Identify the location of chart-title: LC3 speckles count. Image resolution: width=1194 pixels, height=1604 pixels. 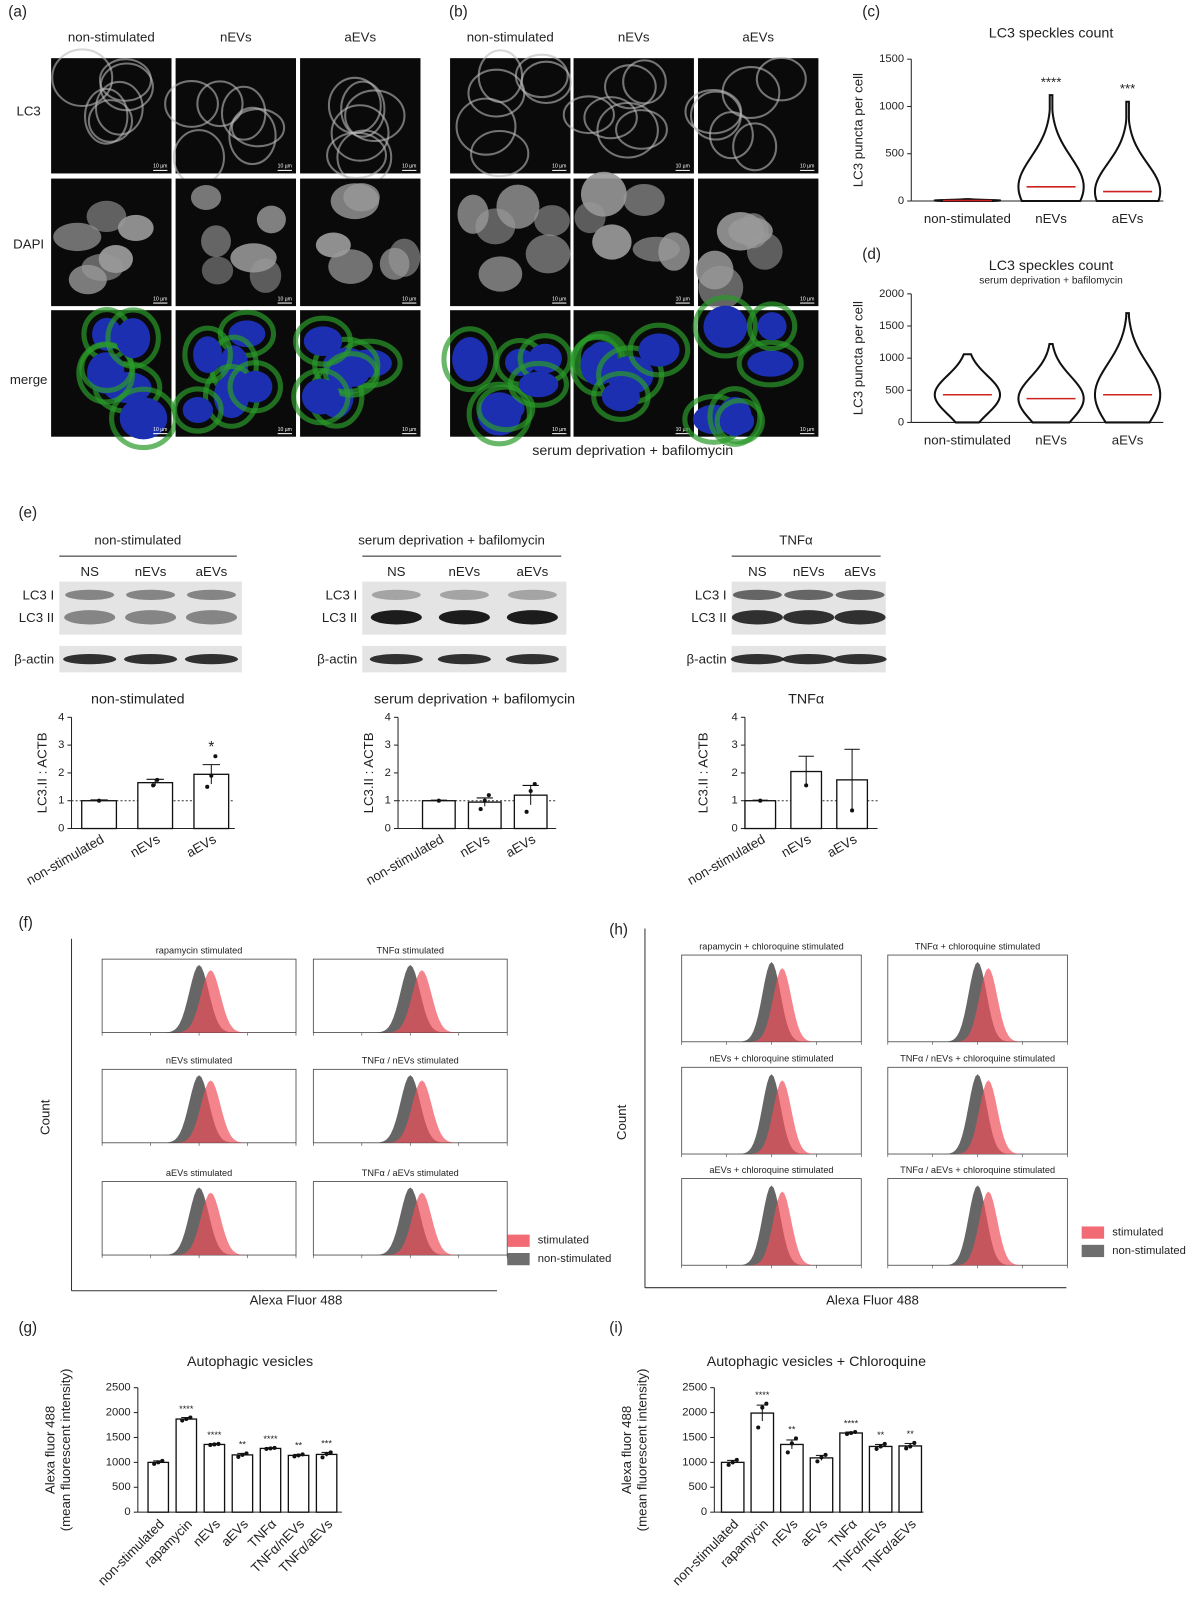
(1051, 33).